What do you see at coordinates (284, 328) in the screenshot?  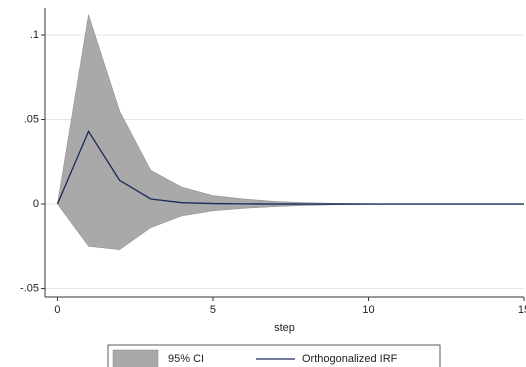 I see `x-axis-title: step` at bounding box center [284, 328].